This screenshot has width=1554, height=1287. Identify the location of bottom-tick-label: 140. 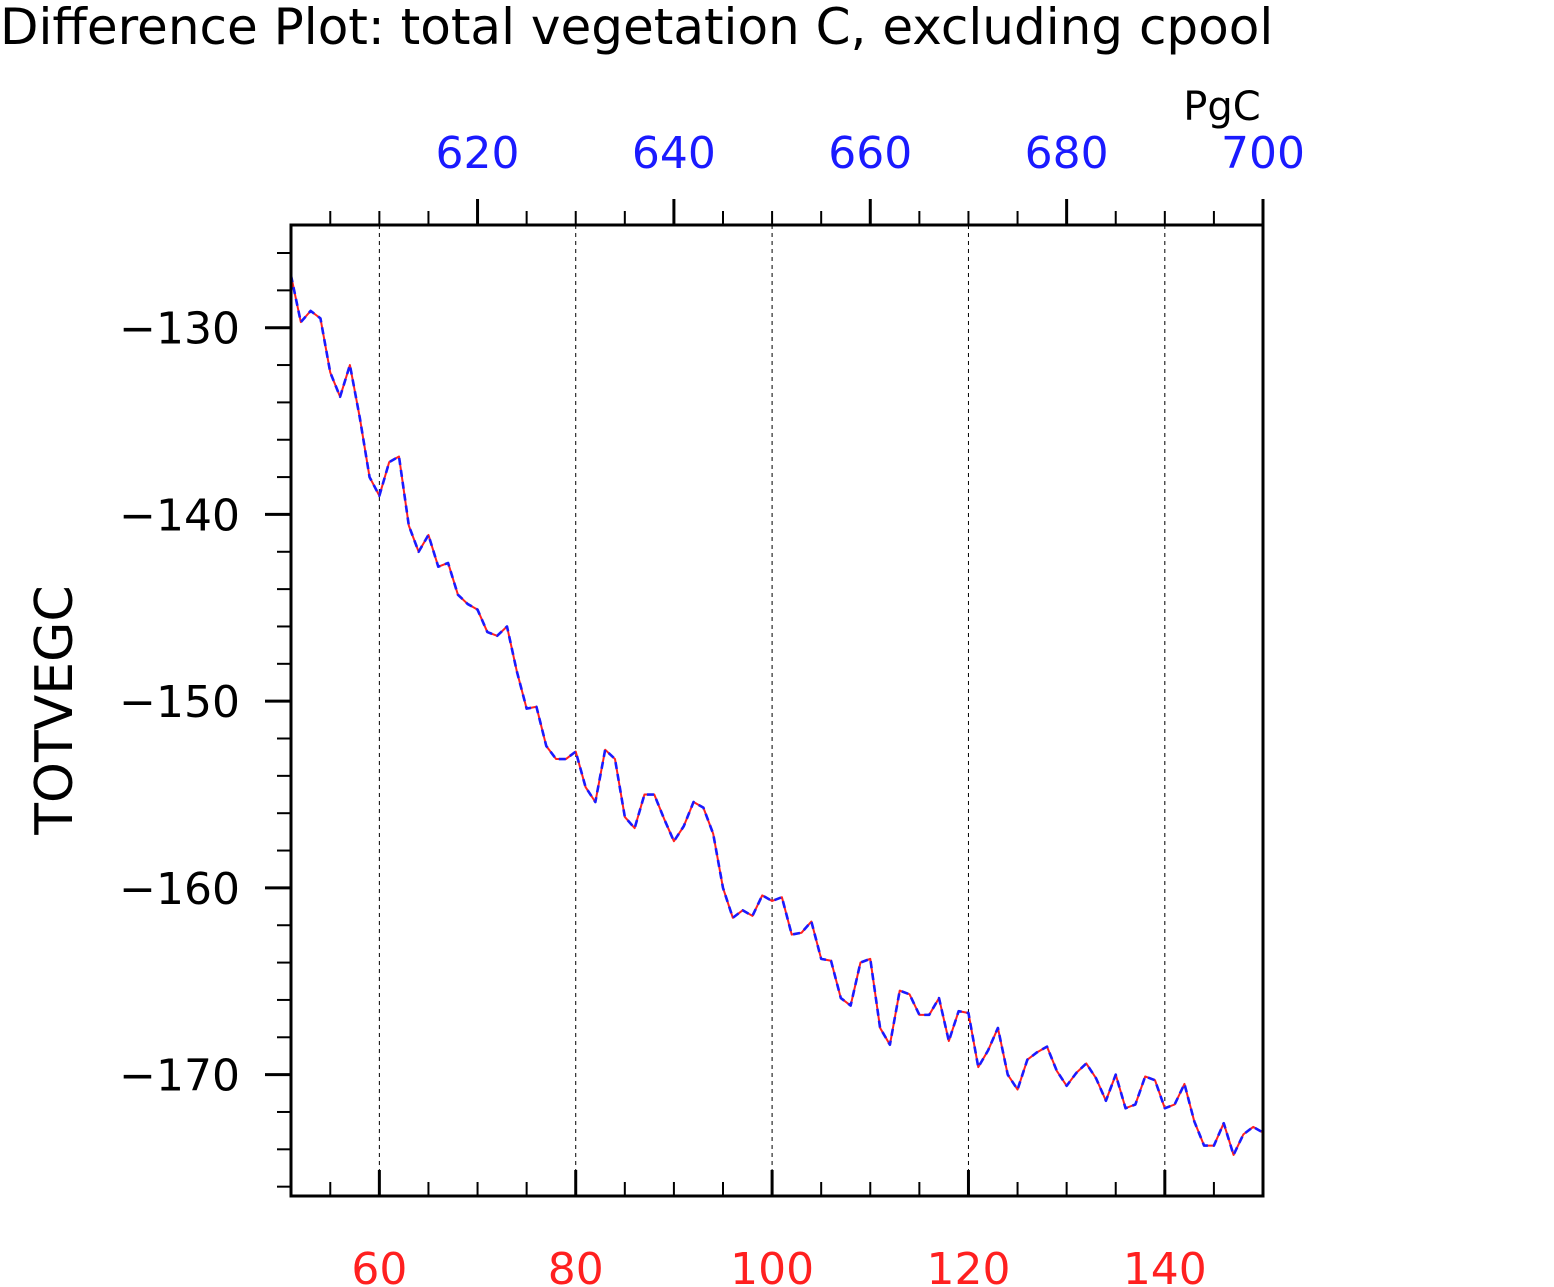
(1165, 1265).